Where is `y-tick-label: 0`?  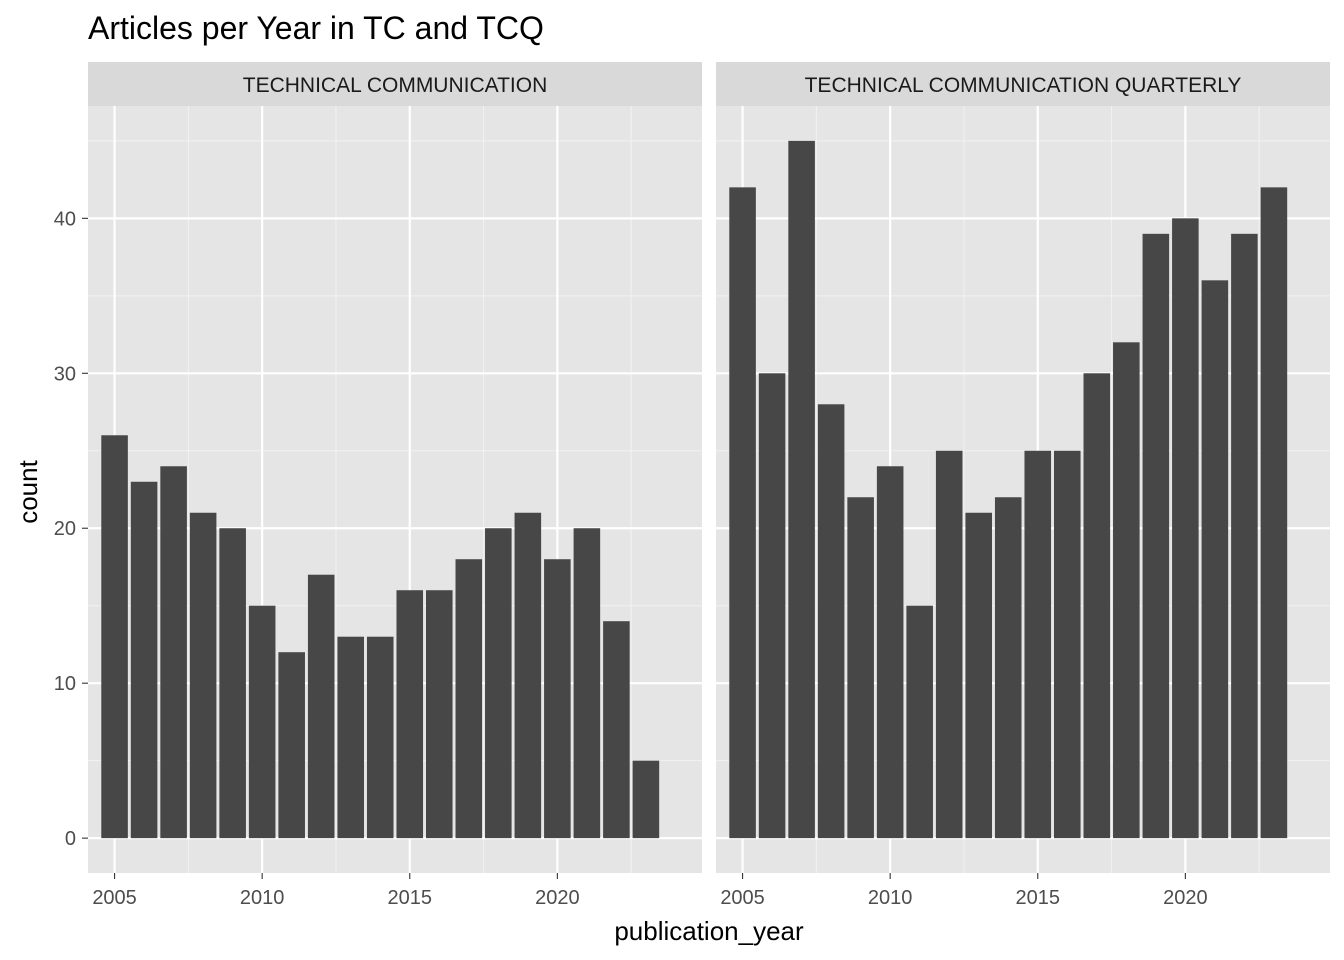
y-tick-label: 0 is located at coordinates (70, 839).